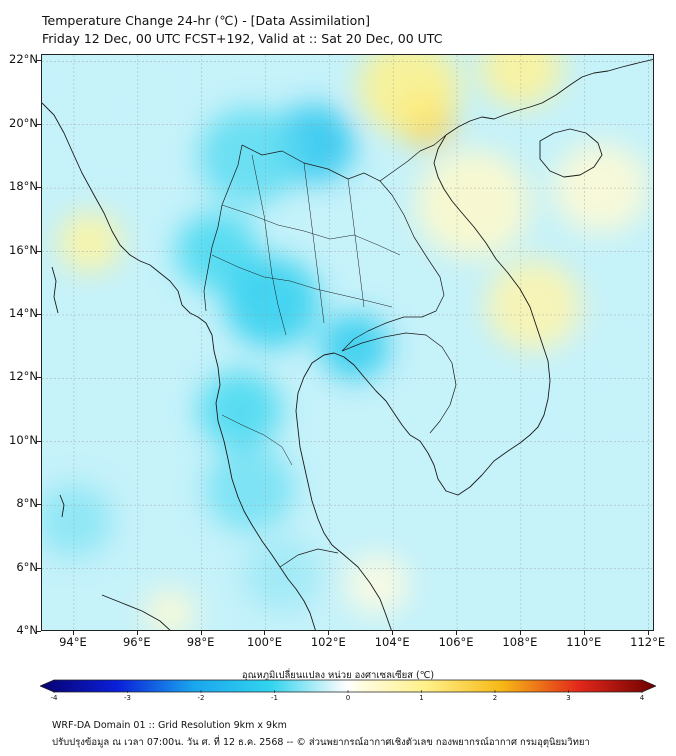  What do you see at coordinates (571, 153) in the screenshot?
I see `coastline-hainan` at bounding box center [571, 153].